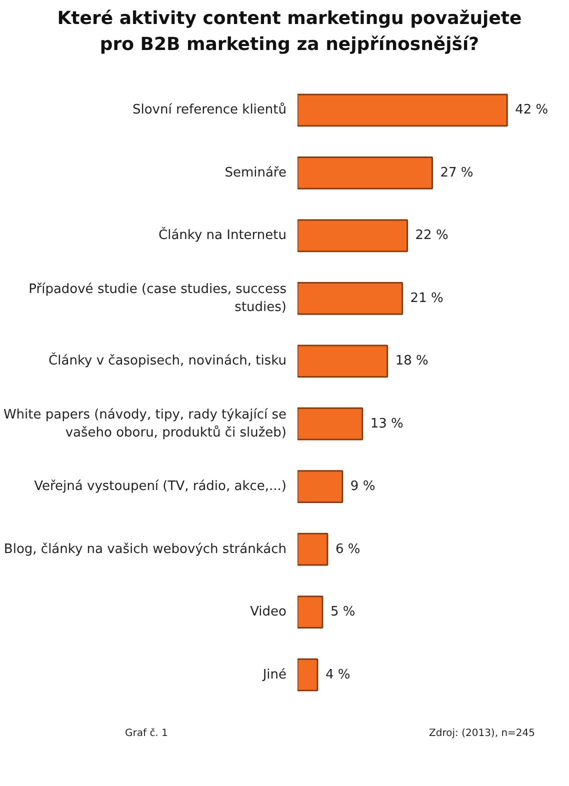 The width and height of the screenshot is (569, 786). I want to click on y-tick-label: White papers (návody, tipy, rady týkající se vašeho oboru, produktů či služeb), so click(145, 424).